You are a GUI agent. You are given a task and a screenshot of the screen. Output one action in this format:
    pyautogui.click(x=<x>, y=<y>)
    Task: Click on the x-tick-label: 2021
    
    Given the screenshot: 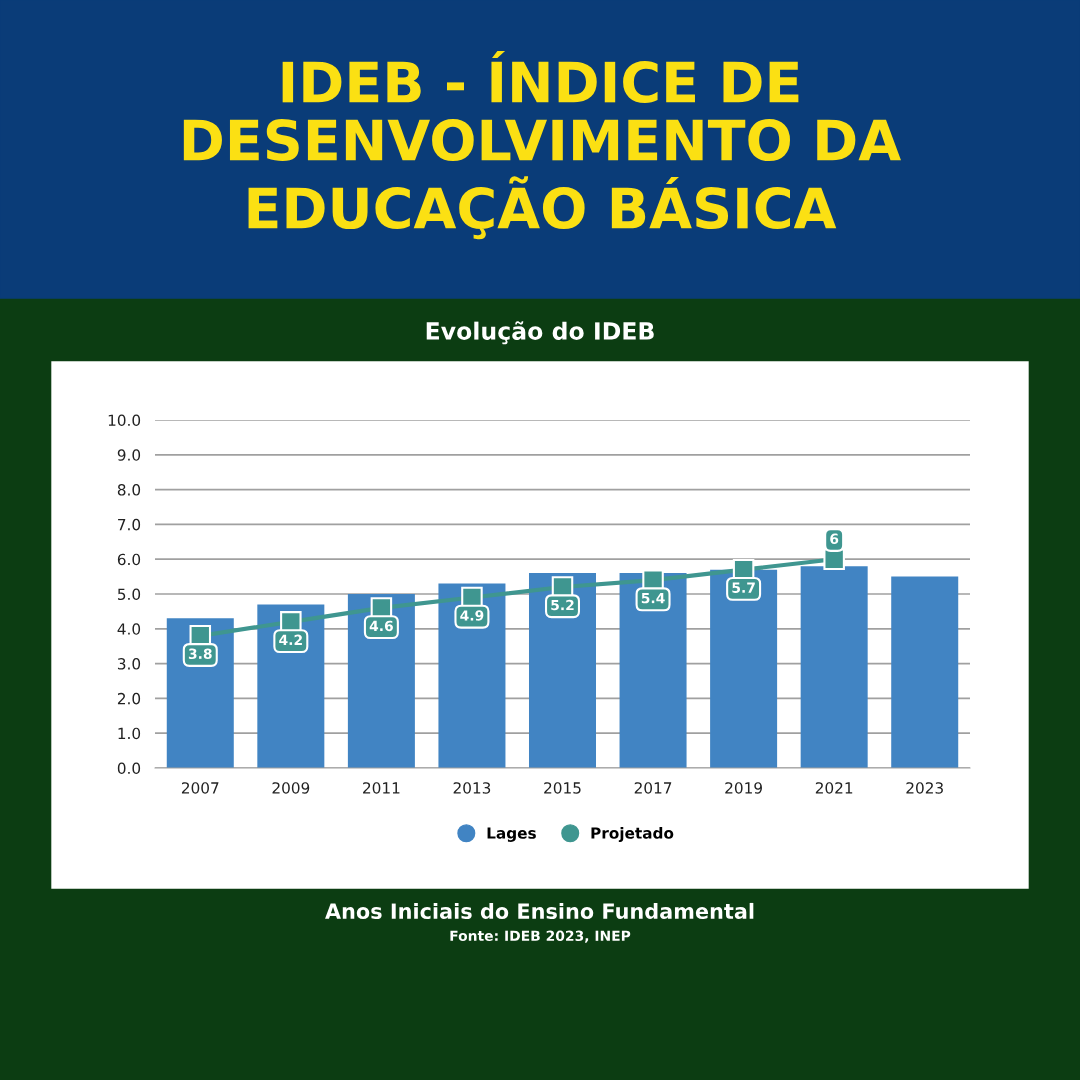 What is the action you would take?
    pyautogui.click(x=834, y=788)
    